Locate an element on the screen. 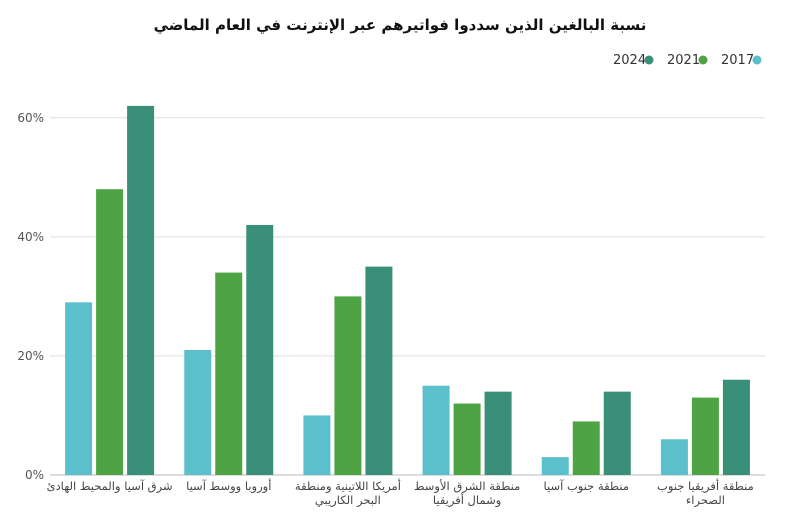  y-tick-label-20: 20% is located at coordinates (30, 356).